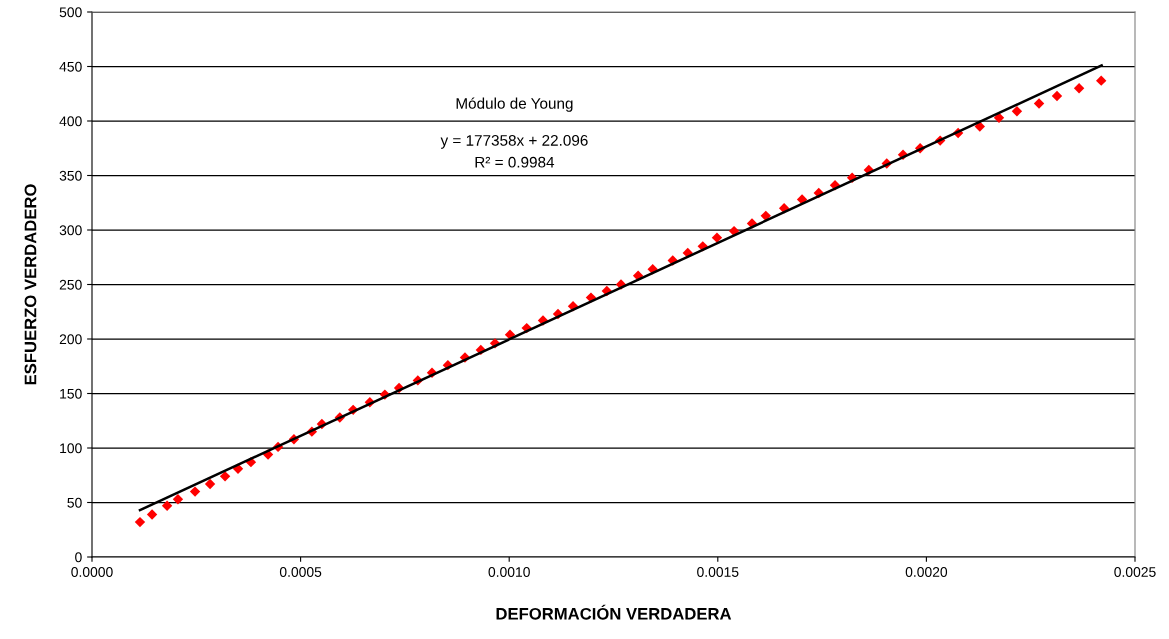 This screenshot has height=639, width=1169. I want to click on x-tick-label: 0.0015, so click(718, 572).